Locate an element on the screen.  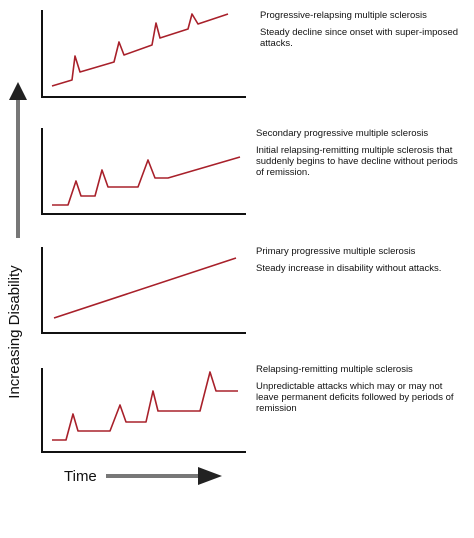
panel-relapsing-remitting is located at coordinates (143, 410).